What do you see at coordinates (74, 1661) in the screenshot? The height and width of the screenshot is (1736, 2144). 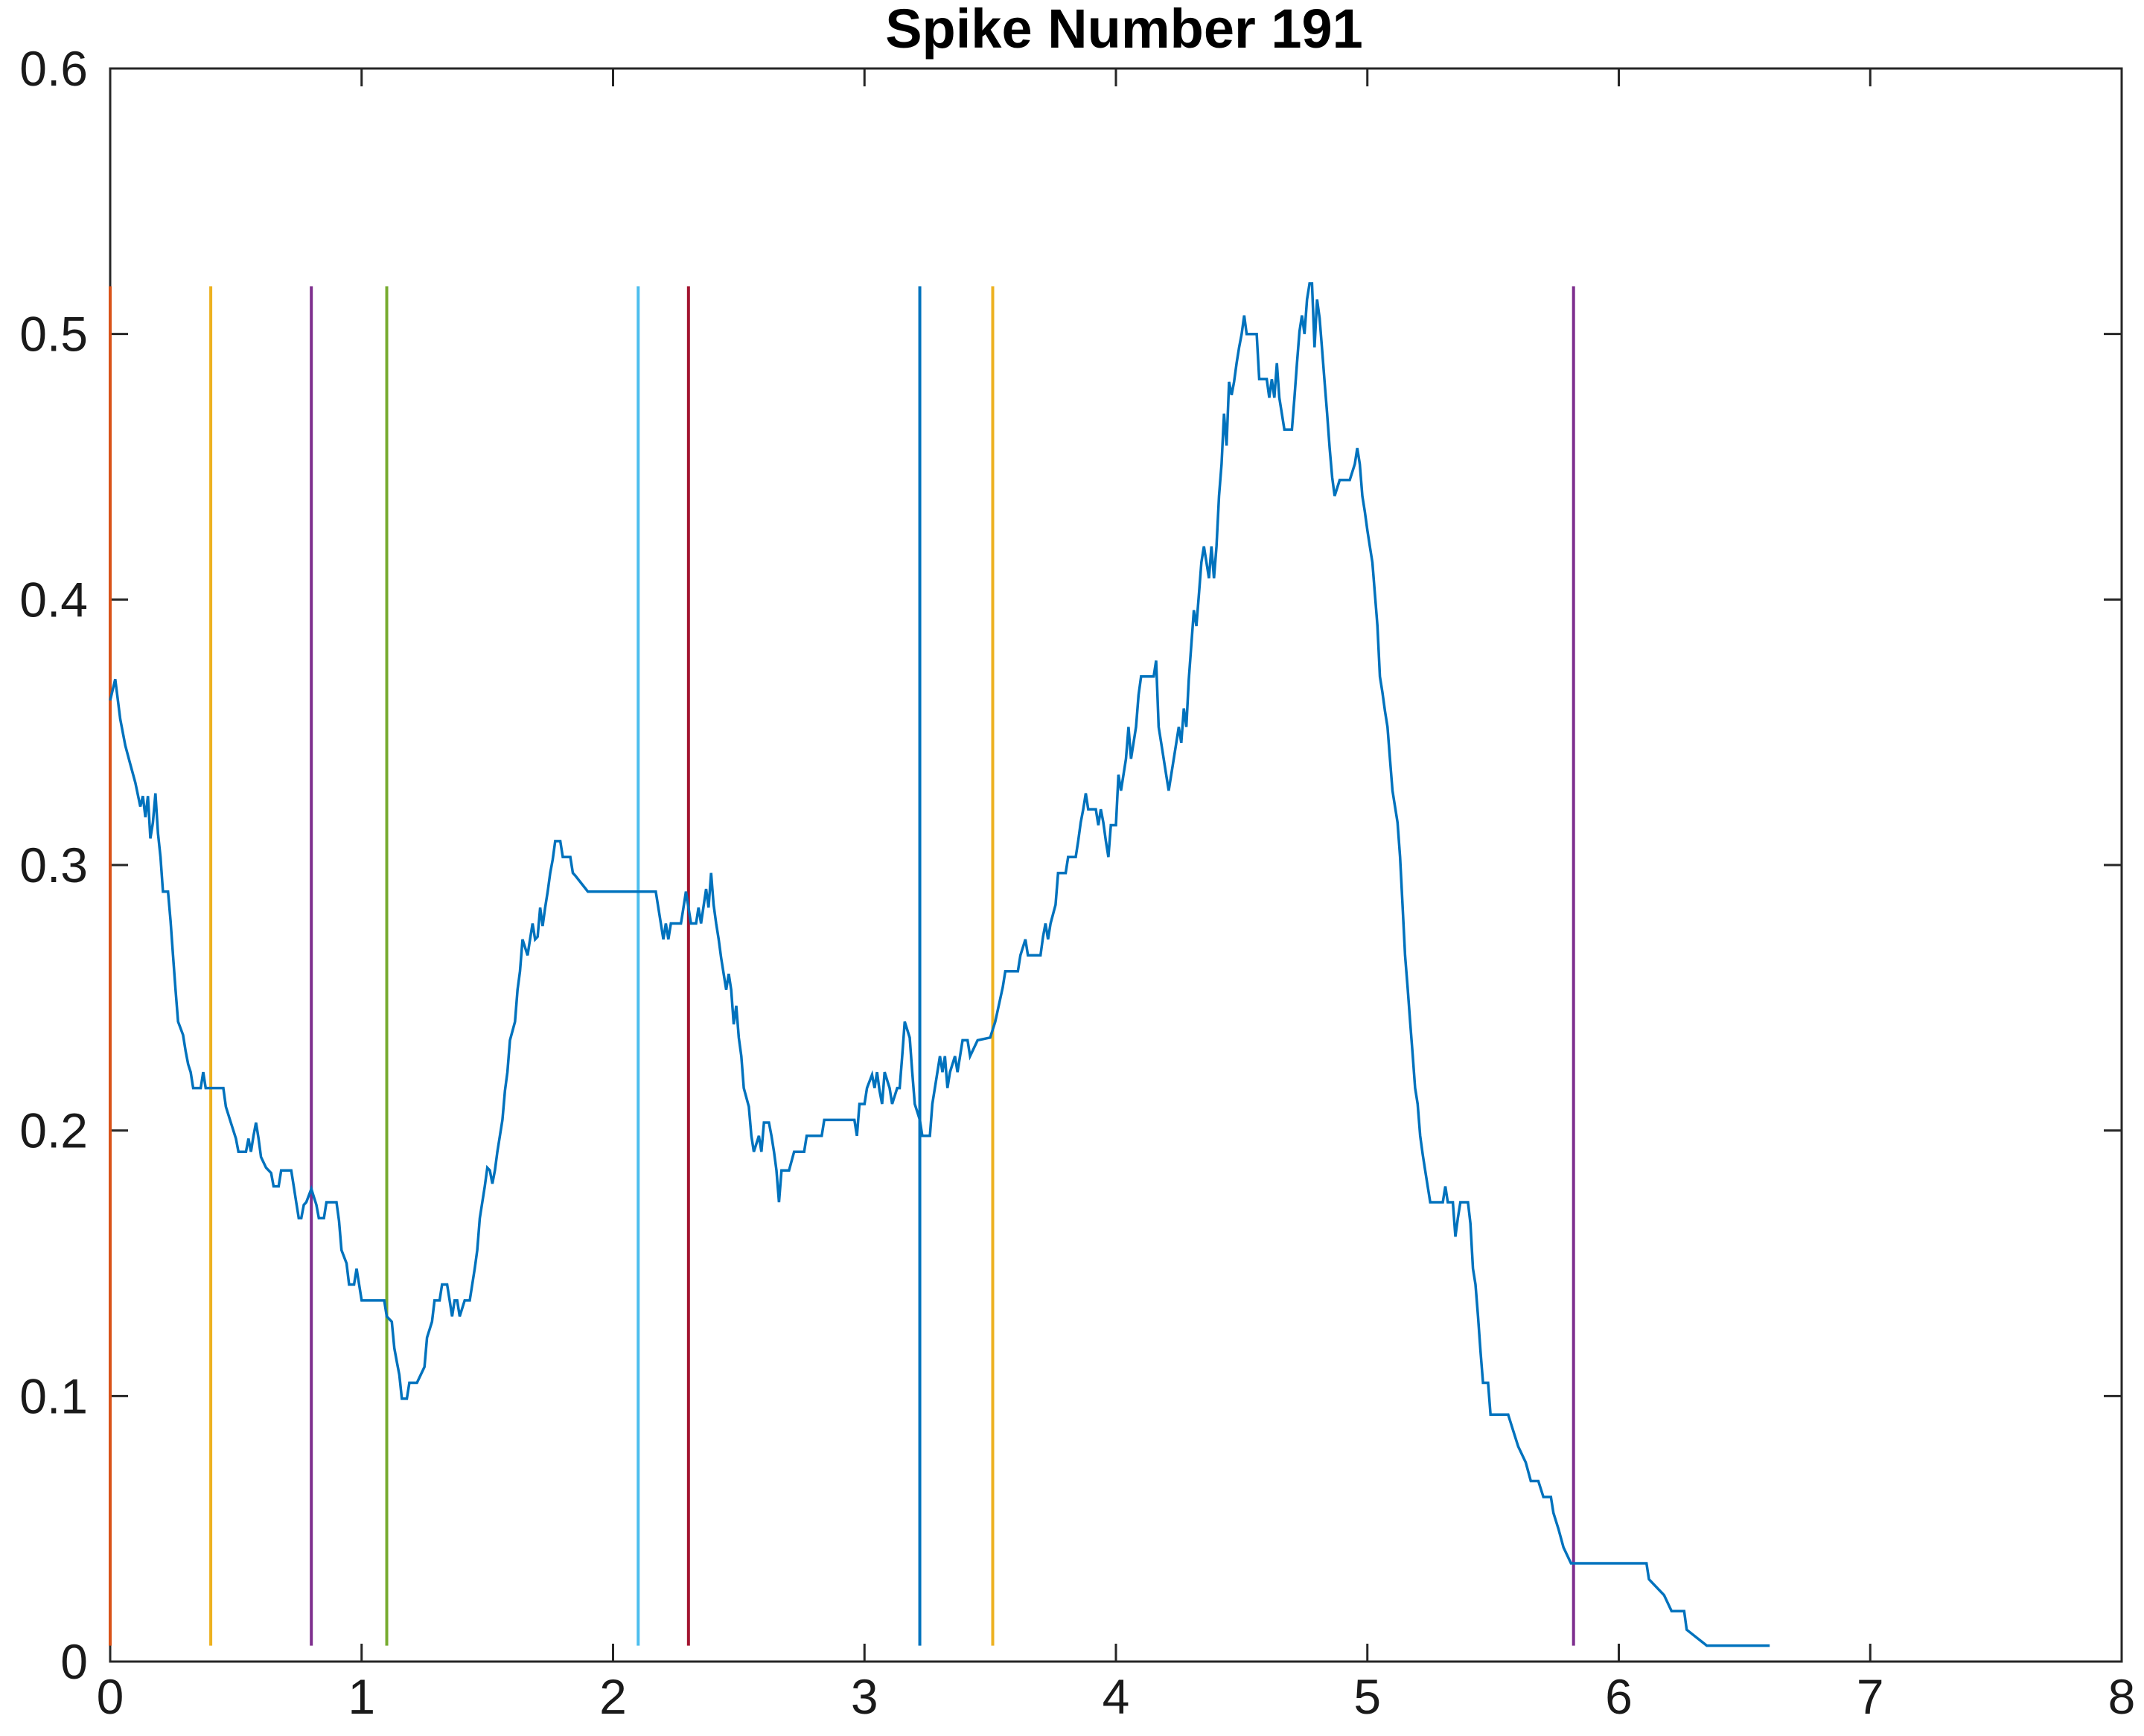 I see `y-tick-label: 0` at bounding box center [74, 1661].